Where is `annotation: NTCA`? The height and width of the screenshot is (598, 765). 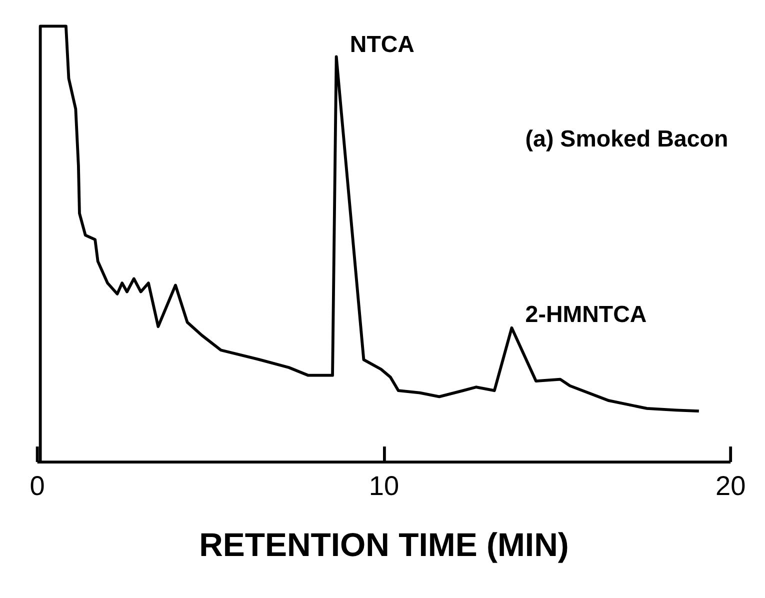 annotation: NTCA is located at coordinates (382, 43).